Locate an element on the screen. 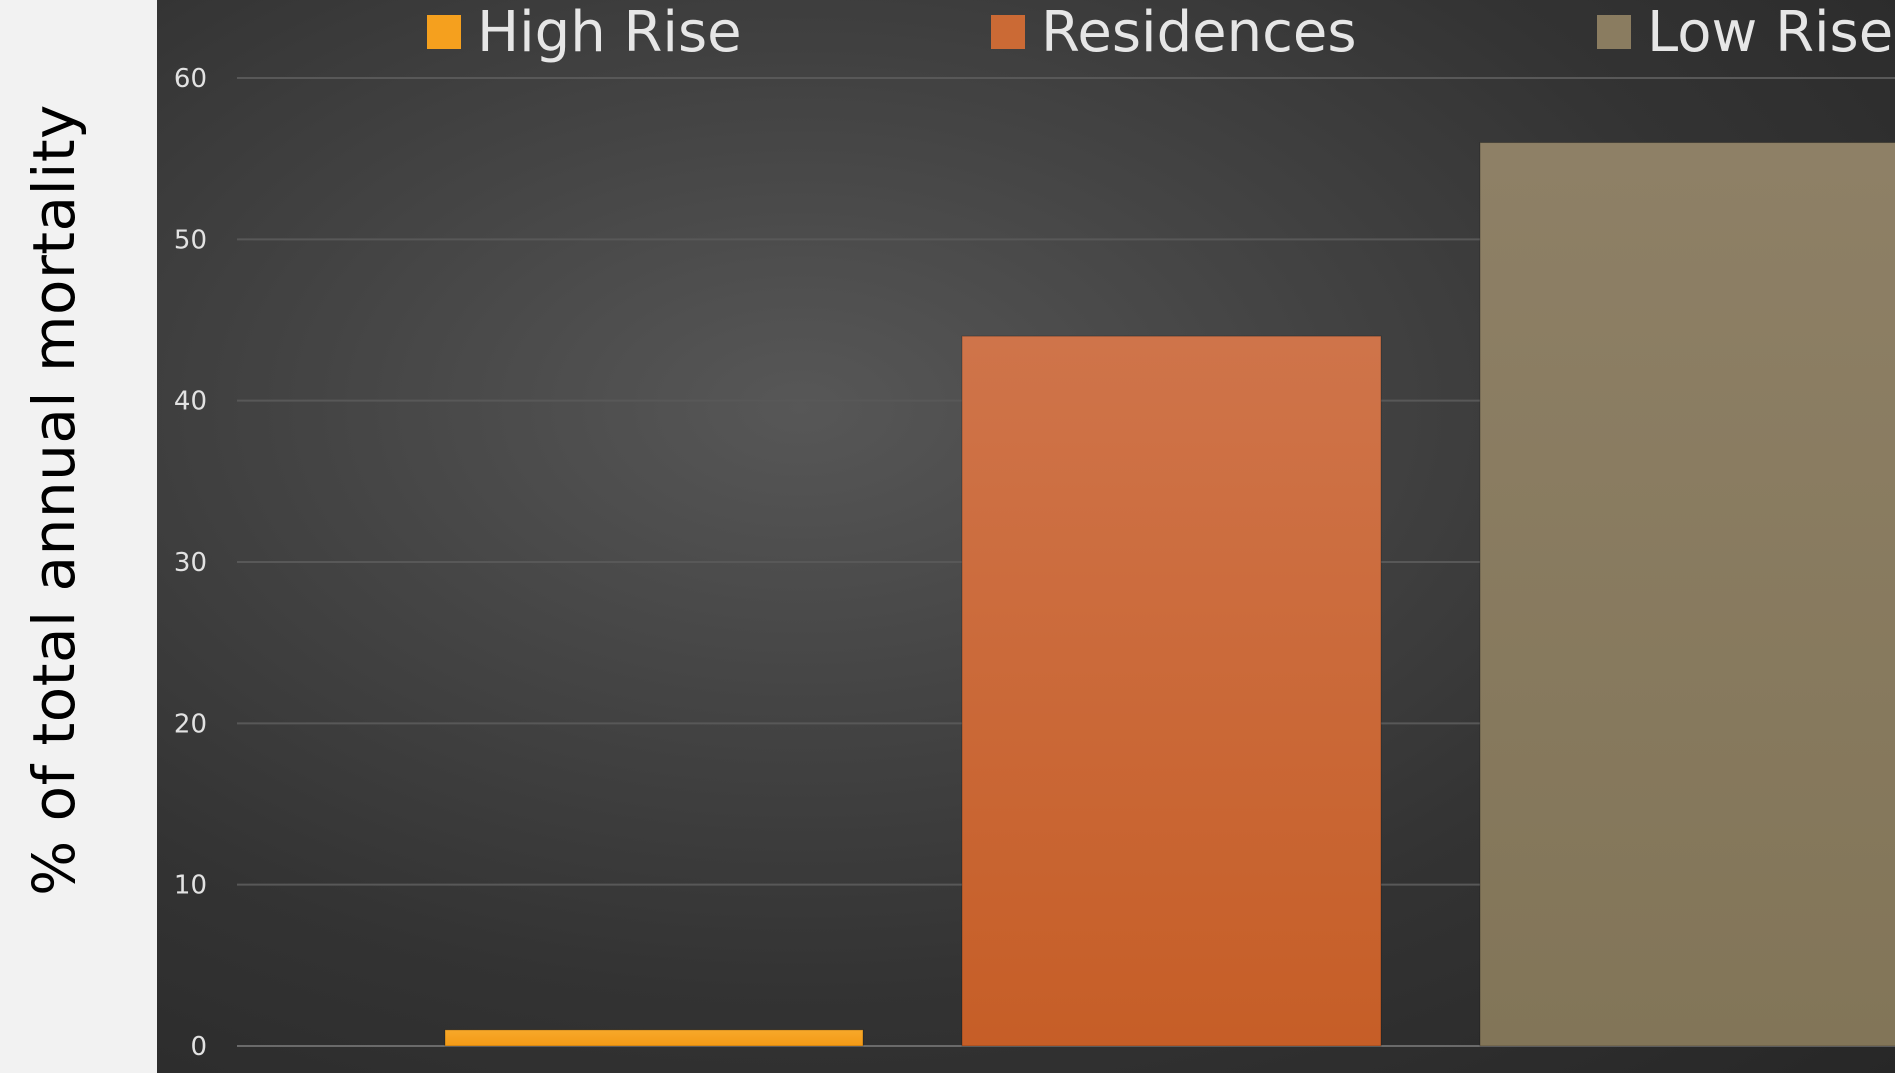 This screenshot has height=1073, width=1895. y-tick-label-0: 0 is located at coordinates (198, 1047).